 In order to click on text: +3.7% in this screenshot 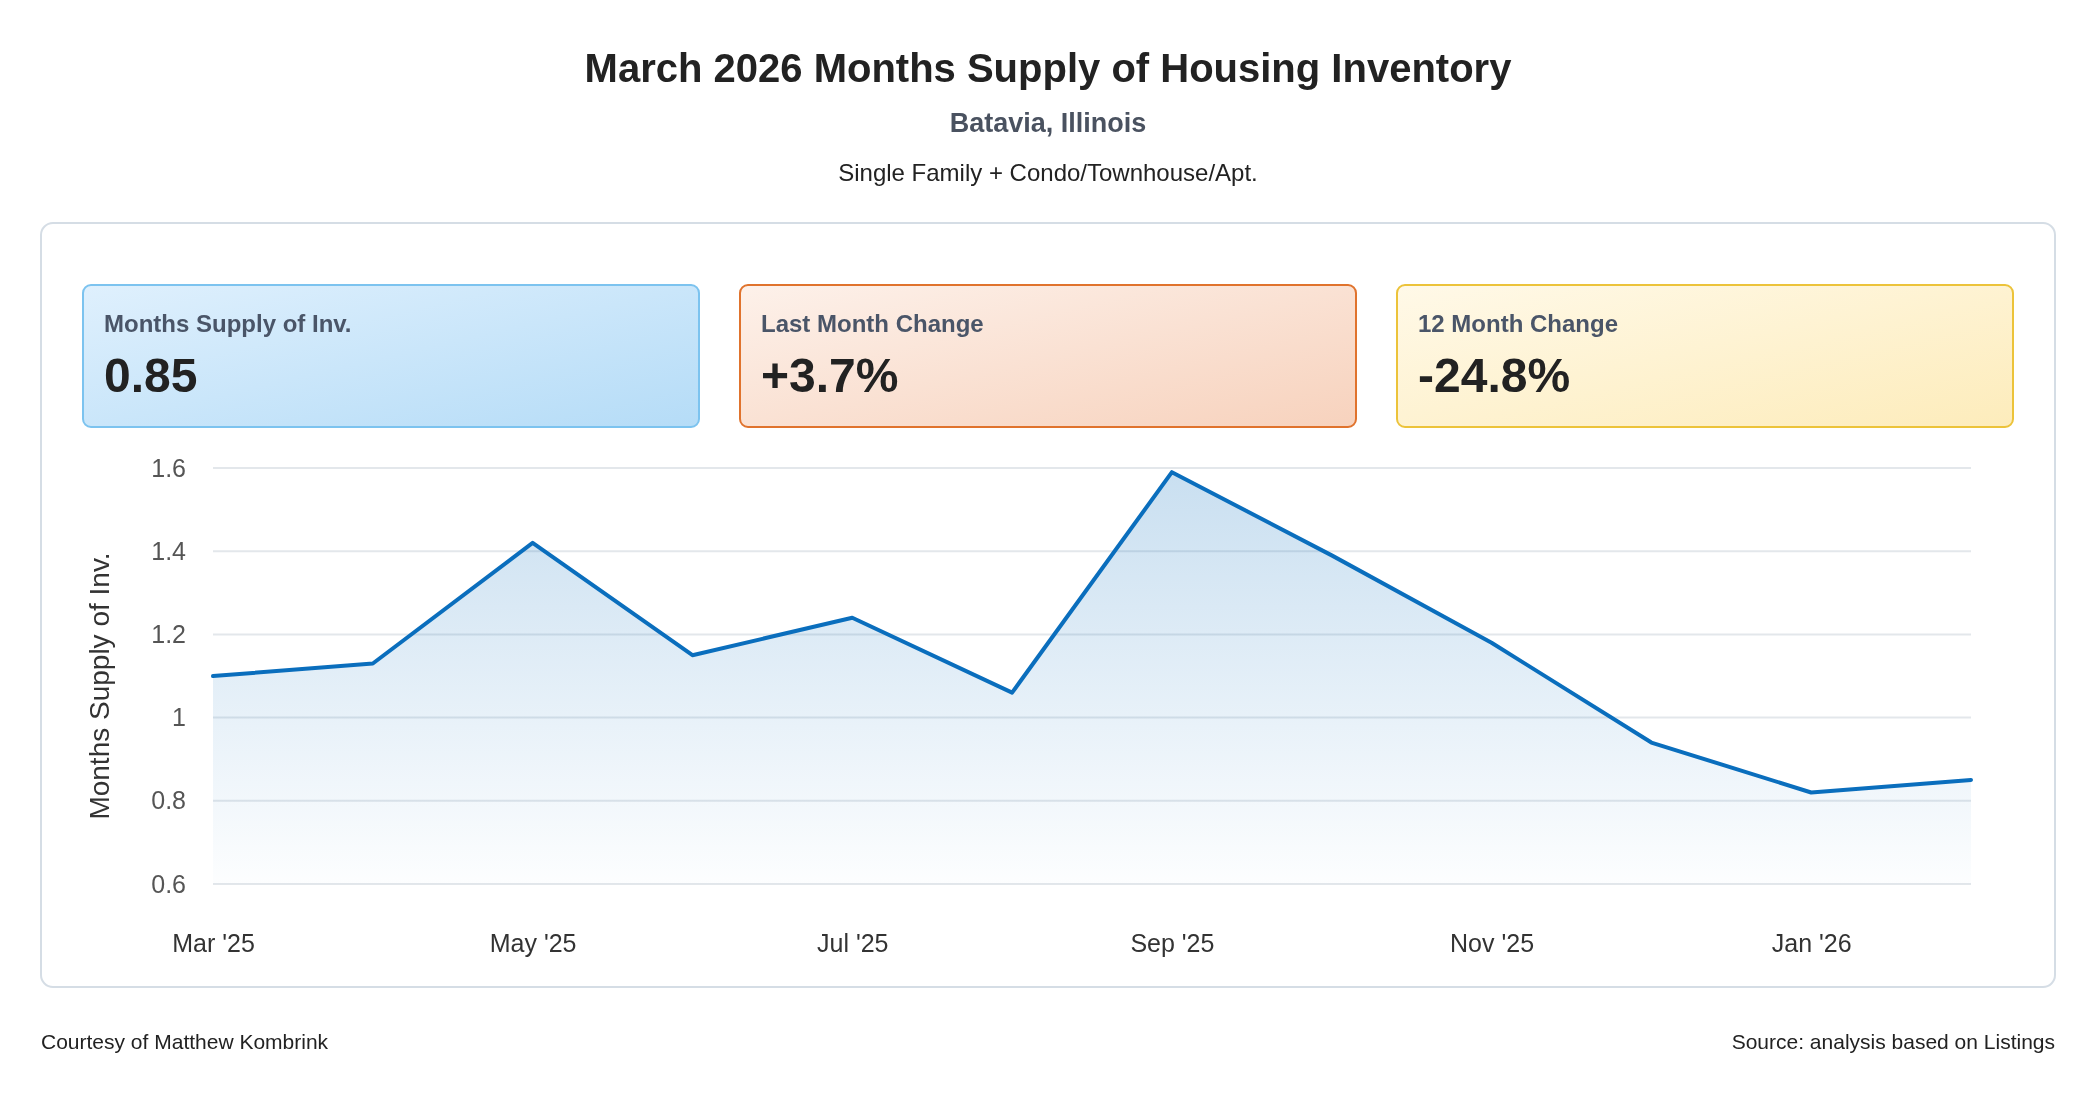, I will do `click(830, 375)`.